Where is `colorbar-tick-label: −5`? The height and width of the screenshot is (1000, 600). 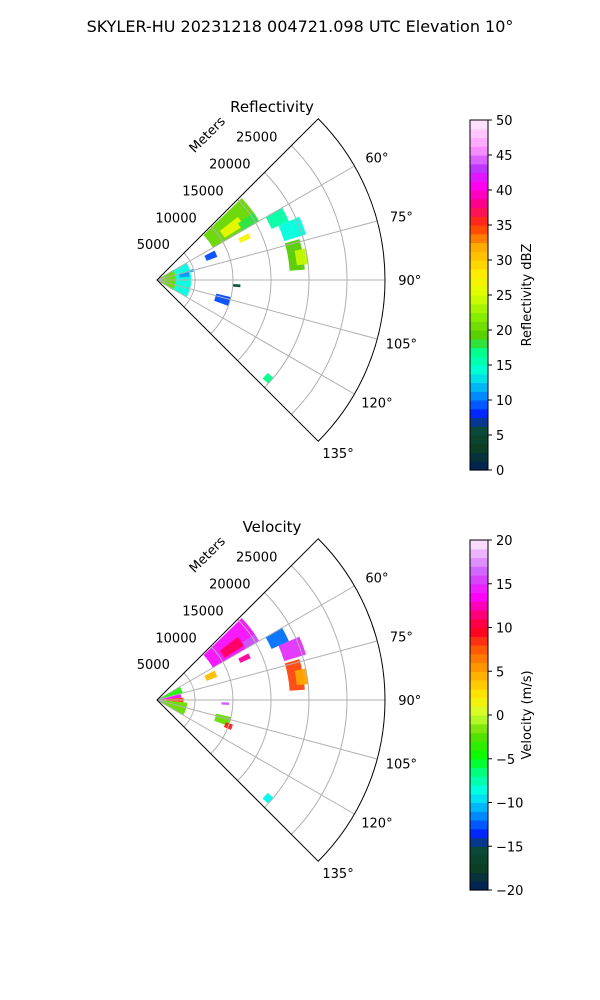 colorbar-tick-label: −5 is located at coordinates (505, 760).